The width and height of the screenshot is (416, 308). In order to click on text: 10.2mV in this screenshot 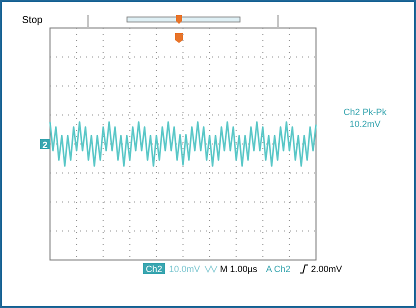, I will do `click(365, 124)`.